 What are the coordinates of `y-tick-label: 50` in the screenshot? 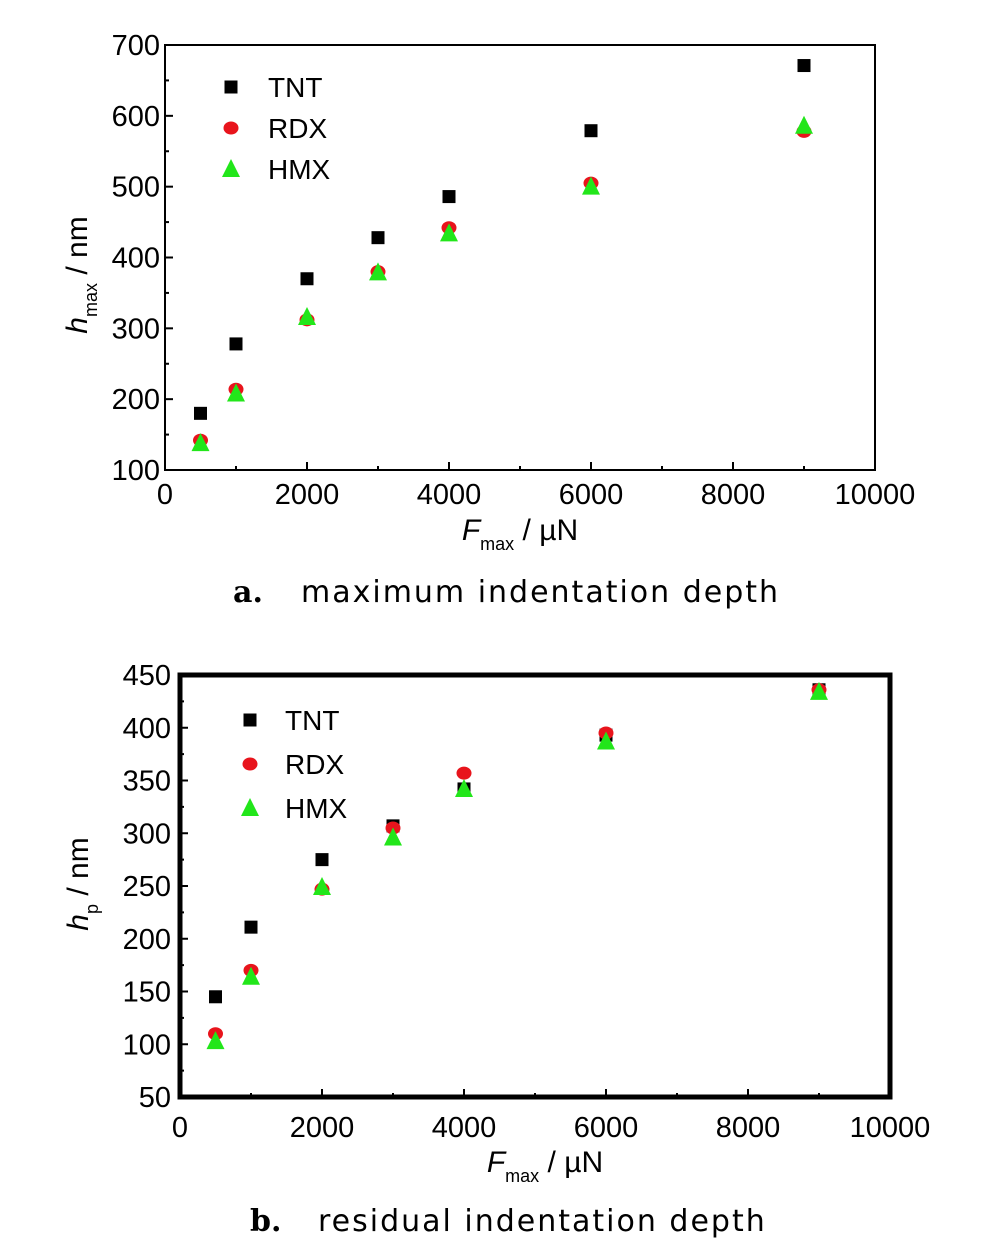 It's located at (155, 1098).